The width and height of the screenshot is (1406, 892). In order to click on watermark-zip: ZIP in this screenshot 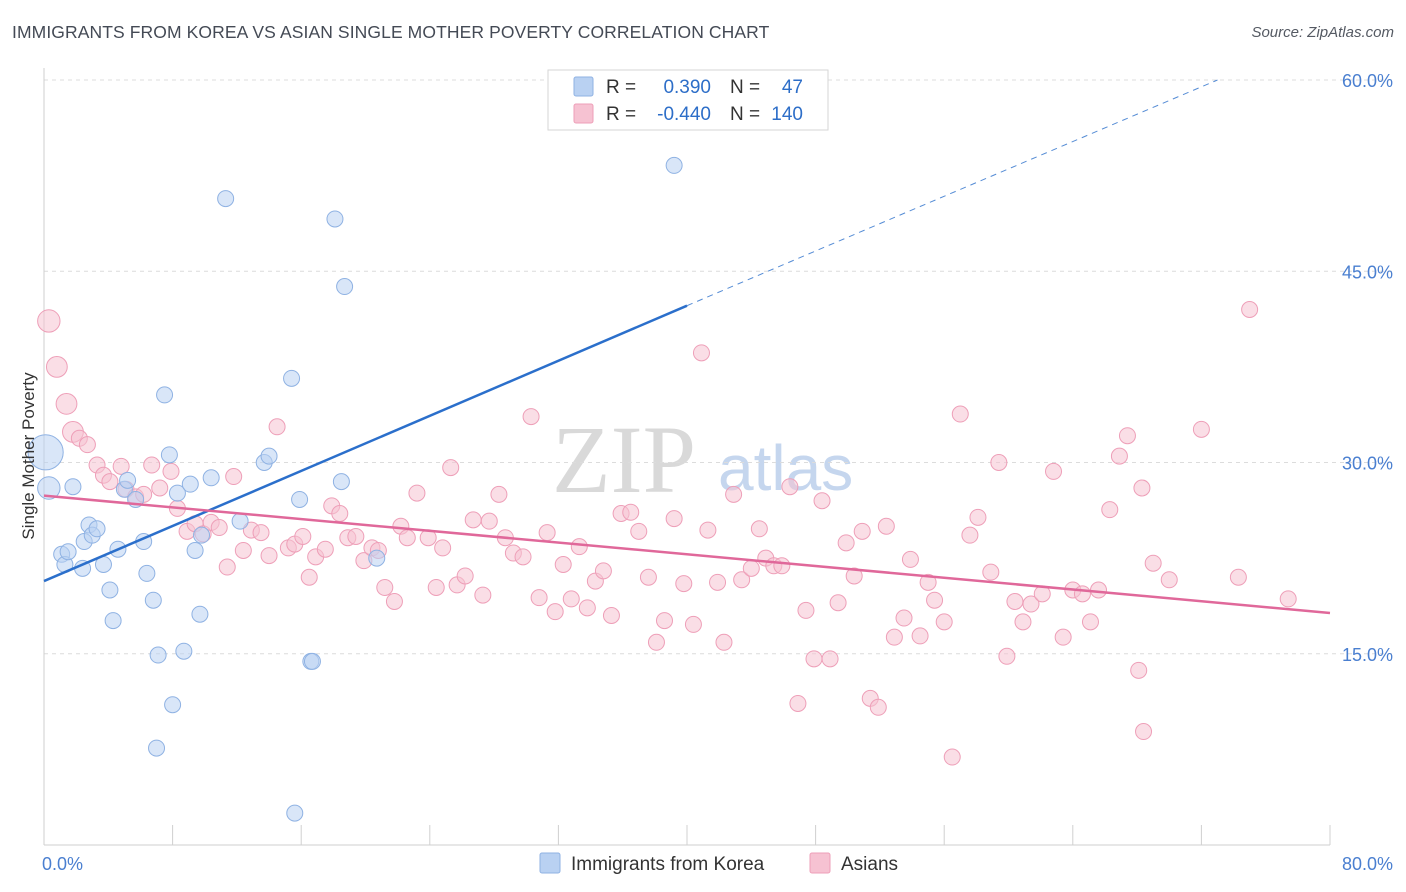, I will do `click(624, 459)`.